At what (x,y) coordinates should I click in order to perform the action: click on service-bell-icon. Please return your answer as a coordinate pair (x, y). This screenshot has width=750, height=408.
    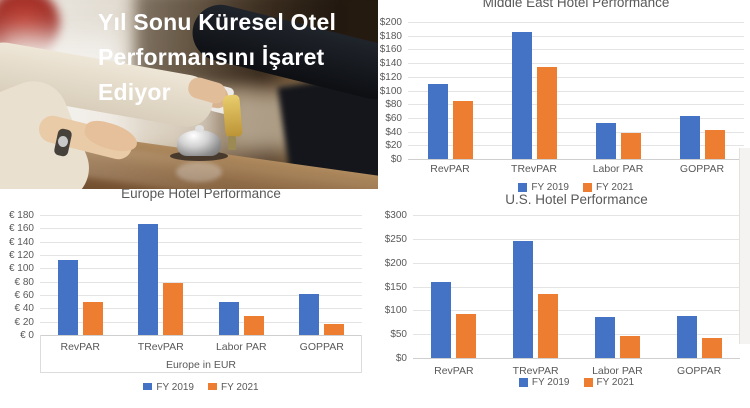
    Looking at the image, I should click on (199, 143).